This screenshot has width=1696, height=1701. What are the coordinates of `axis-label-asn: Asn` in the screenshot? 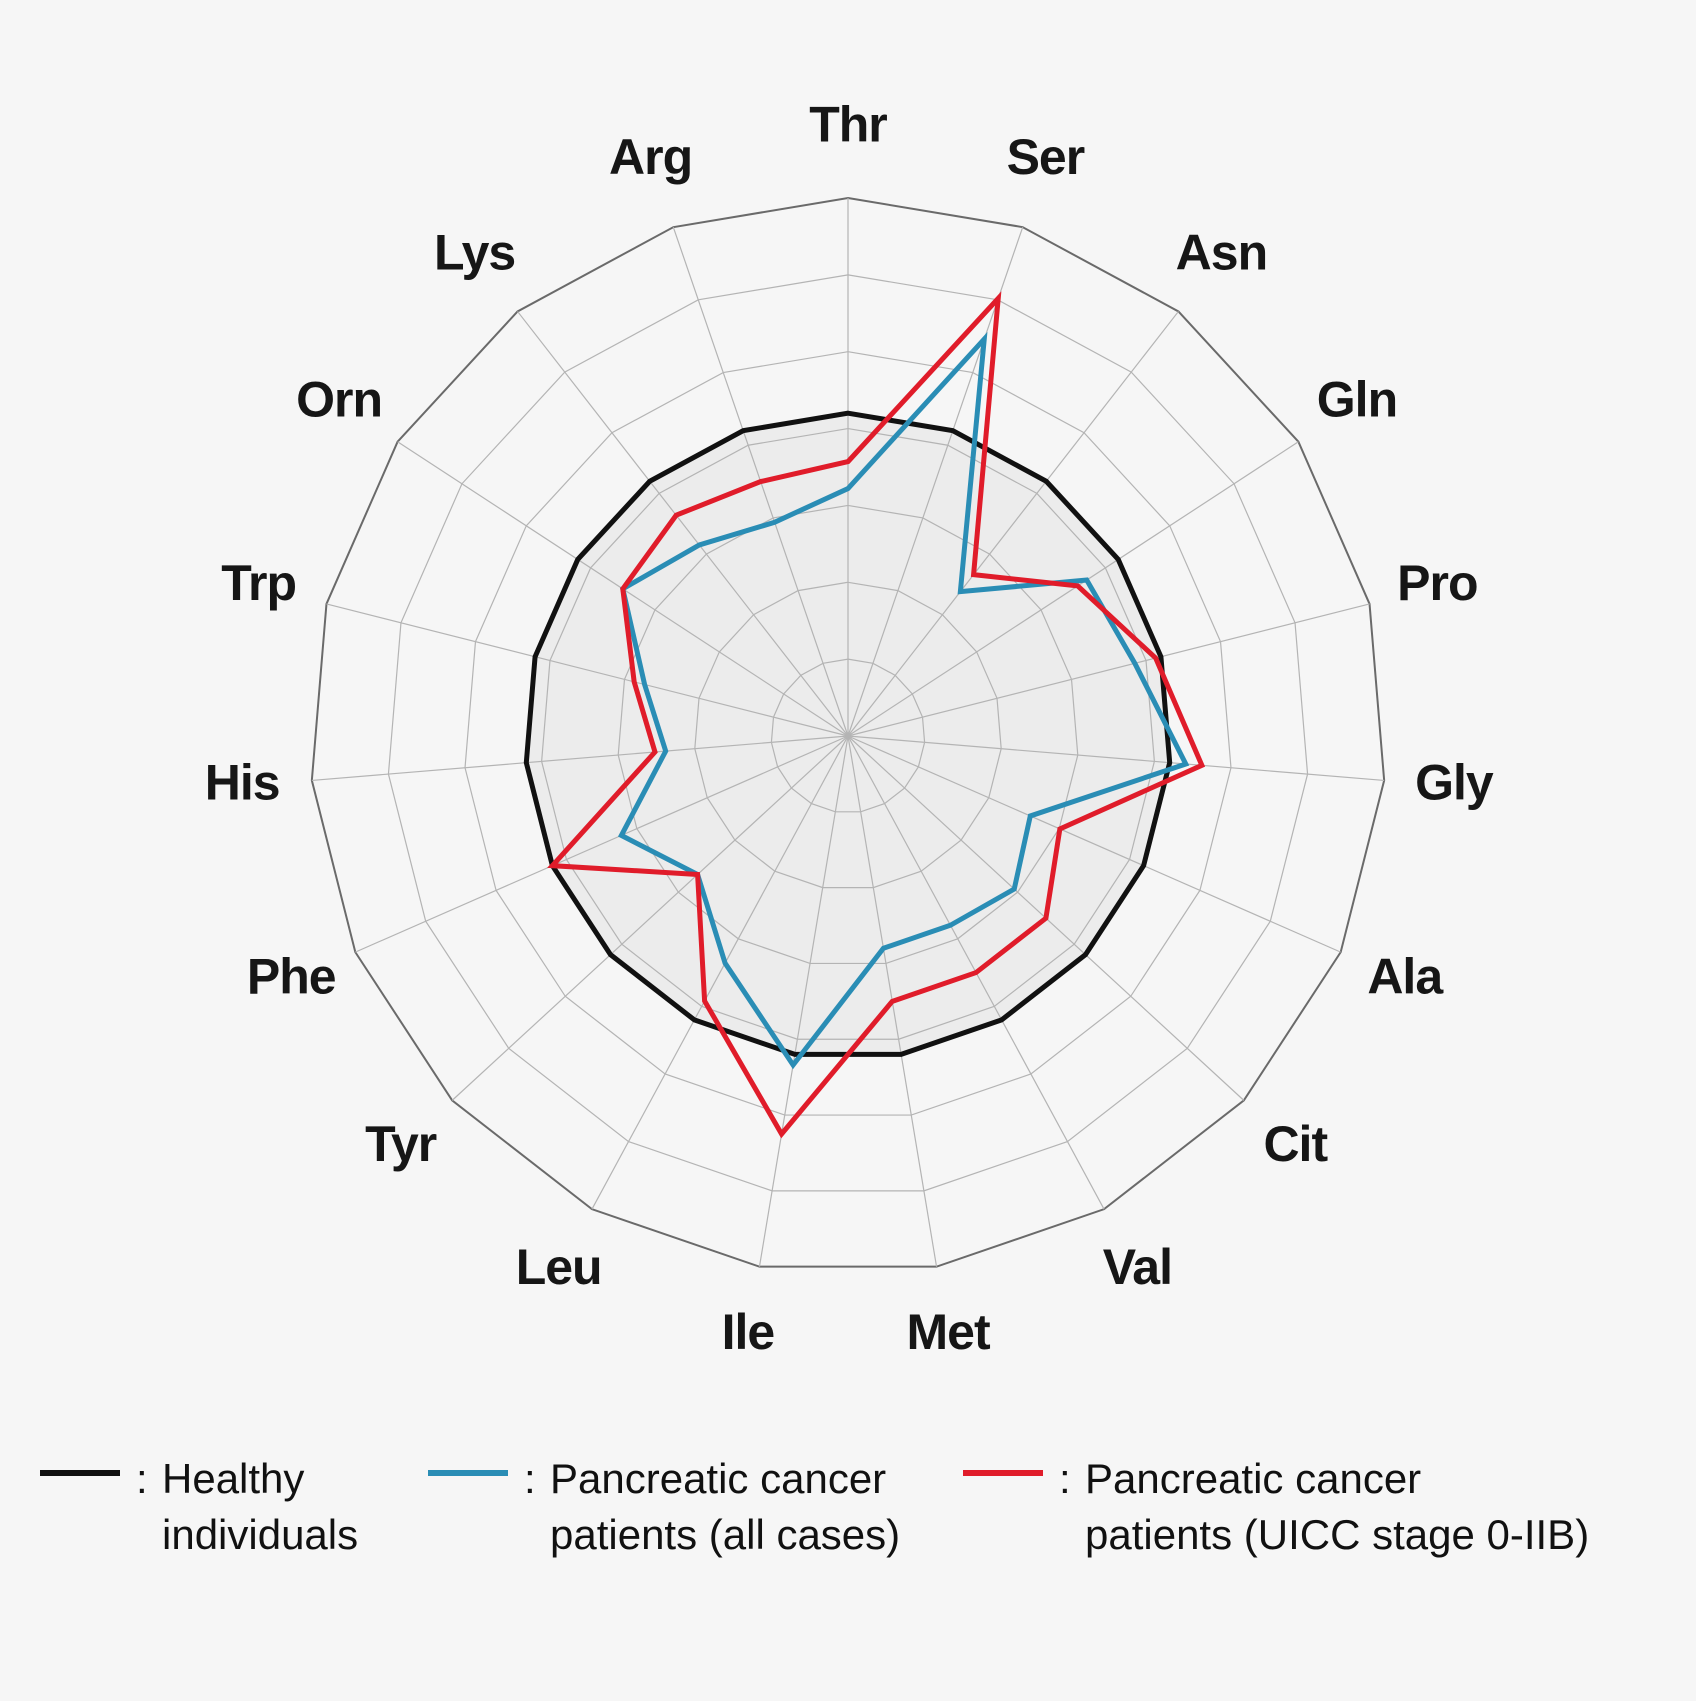 It's located at (1221, 252).